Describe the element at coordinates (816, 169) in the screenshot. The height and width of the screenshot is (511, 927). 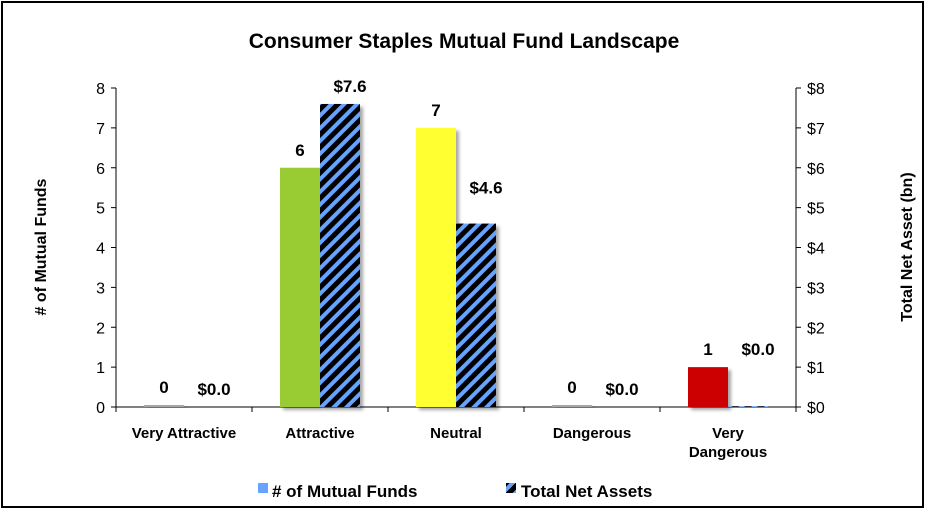
I see `y2-tick-label: $6` at that location.